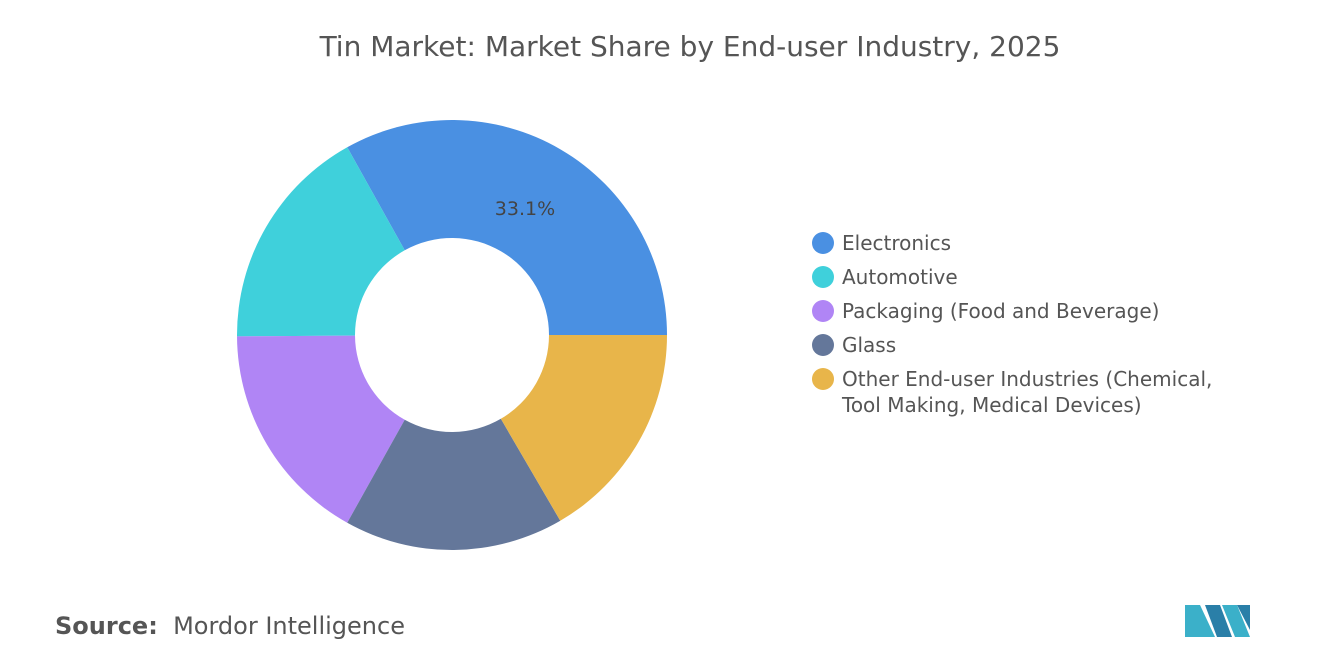  What do you see at coordinates (897, 243) in the screenshot?
I see `legend-label: Electronics` at bounding box center [897, 243].